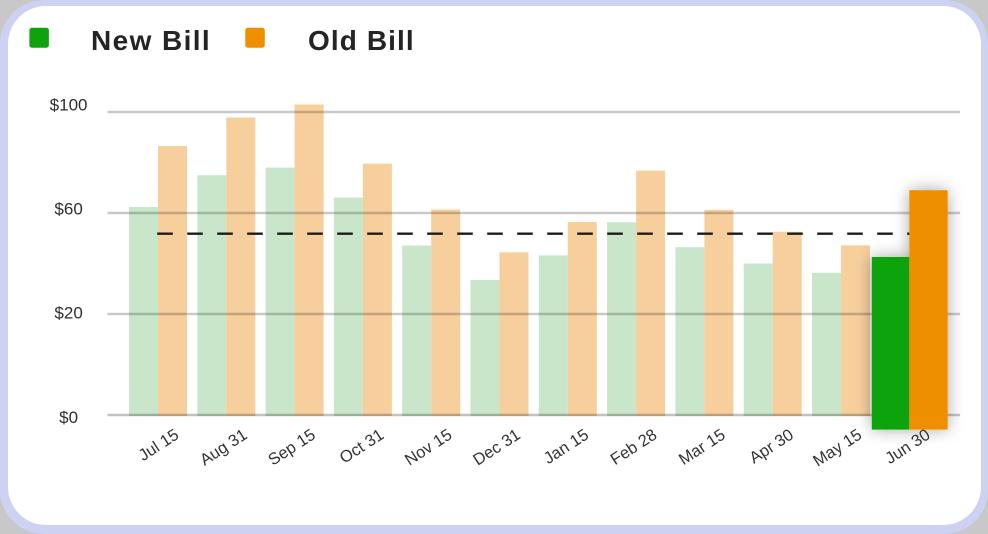 The height and width of the screenshot is (534, 988). Describe the element at coordinates (907, 447) in the screenshot. I see `svg-text: Jun 30` at that location.